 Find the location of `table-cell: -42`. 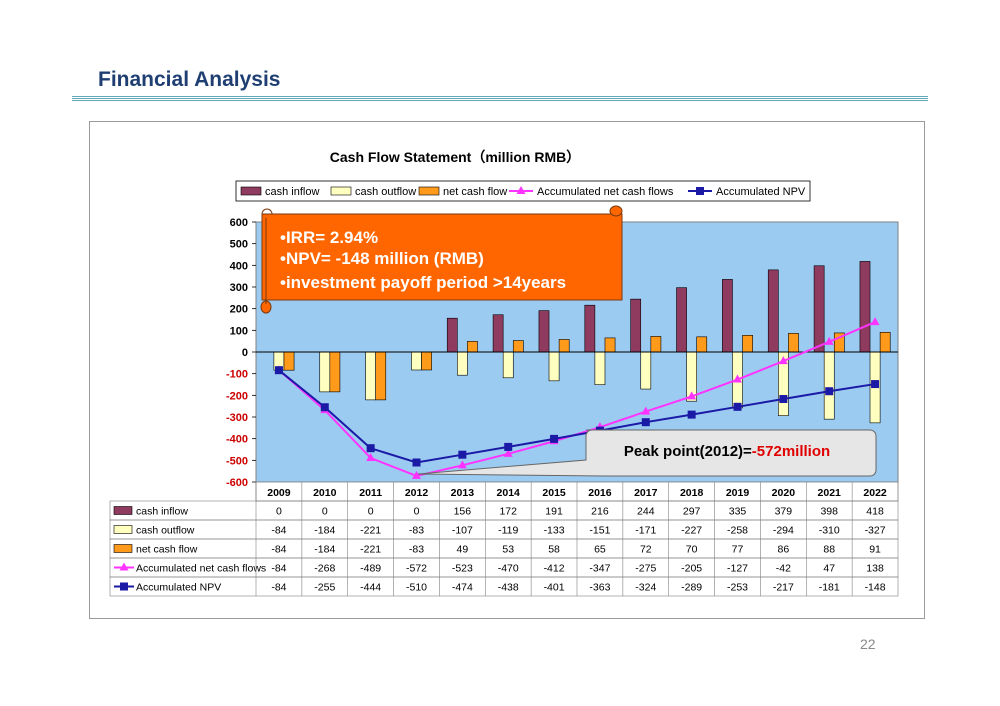

table-cell: -42 is located at coordinates (783, 569).